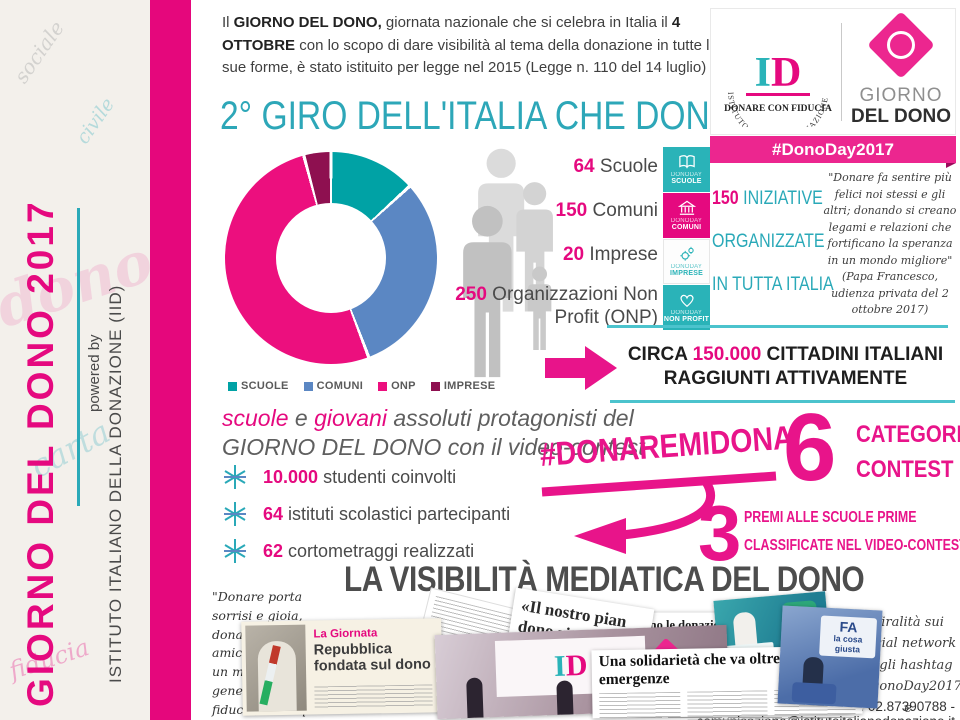 This screenshot has width=960, height=720. I want to click on giorno-del-dono-logo: GIORNO DEL DONO, so click(901, 72).